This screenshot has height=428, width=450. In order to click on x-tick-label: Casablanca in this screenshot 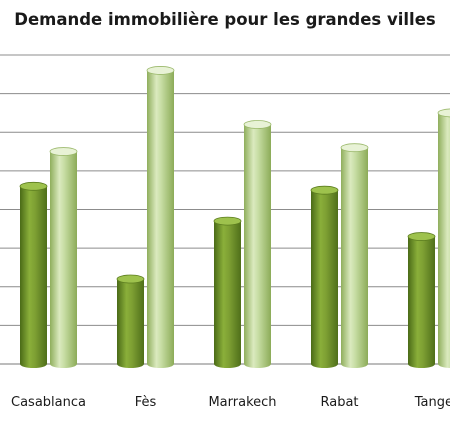, I will do `click(48, 402)`.